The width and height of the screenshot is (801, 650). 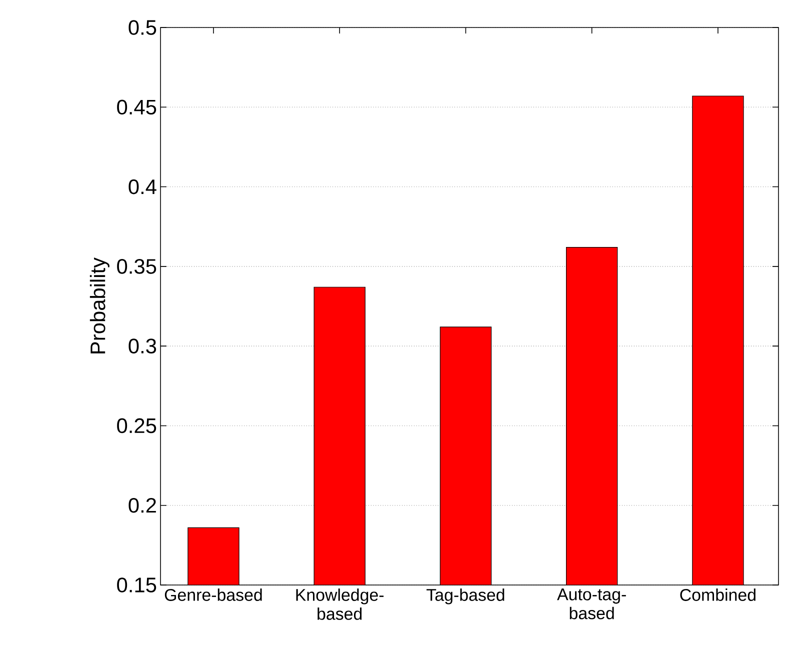 I want to click on y-axis-title: Probability, so click(x=100, y=305).